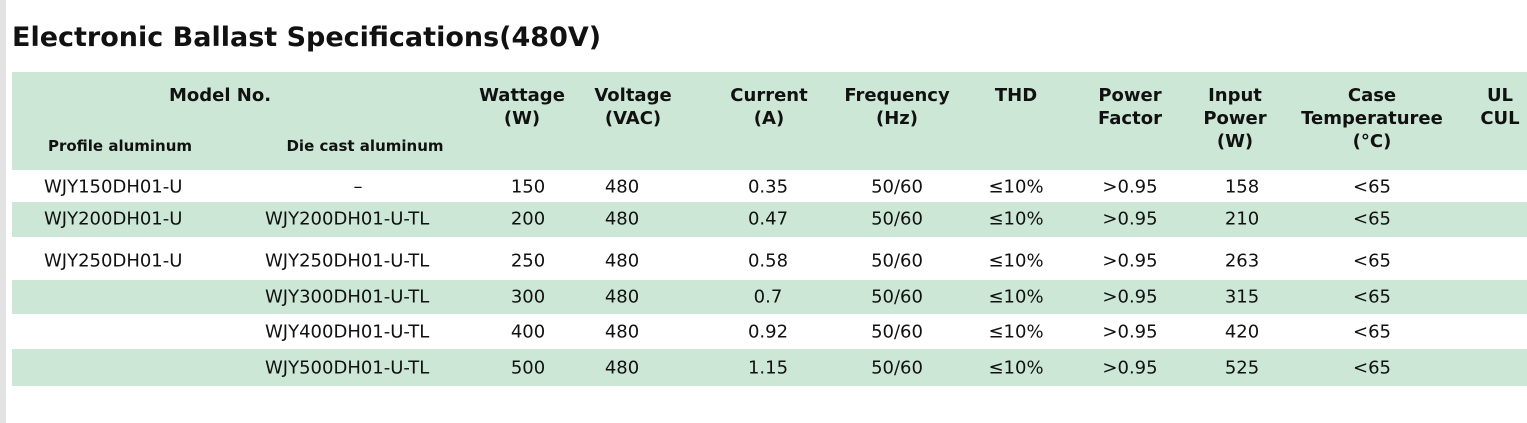 Image resolution: width=1527 pixels, height=423 pixels. Describe the element at coordinates (768, 261) in the screenshot. I see `table-cell: 0.58` at that location.